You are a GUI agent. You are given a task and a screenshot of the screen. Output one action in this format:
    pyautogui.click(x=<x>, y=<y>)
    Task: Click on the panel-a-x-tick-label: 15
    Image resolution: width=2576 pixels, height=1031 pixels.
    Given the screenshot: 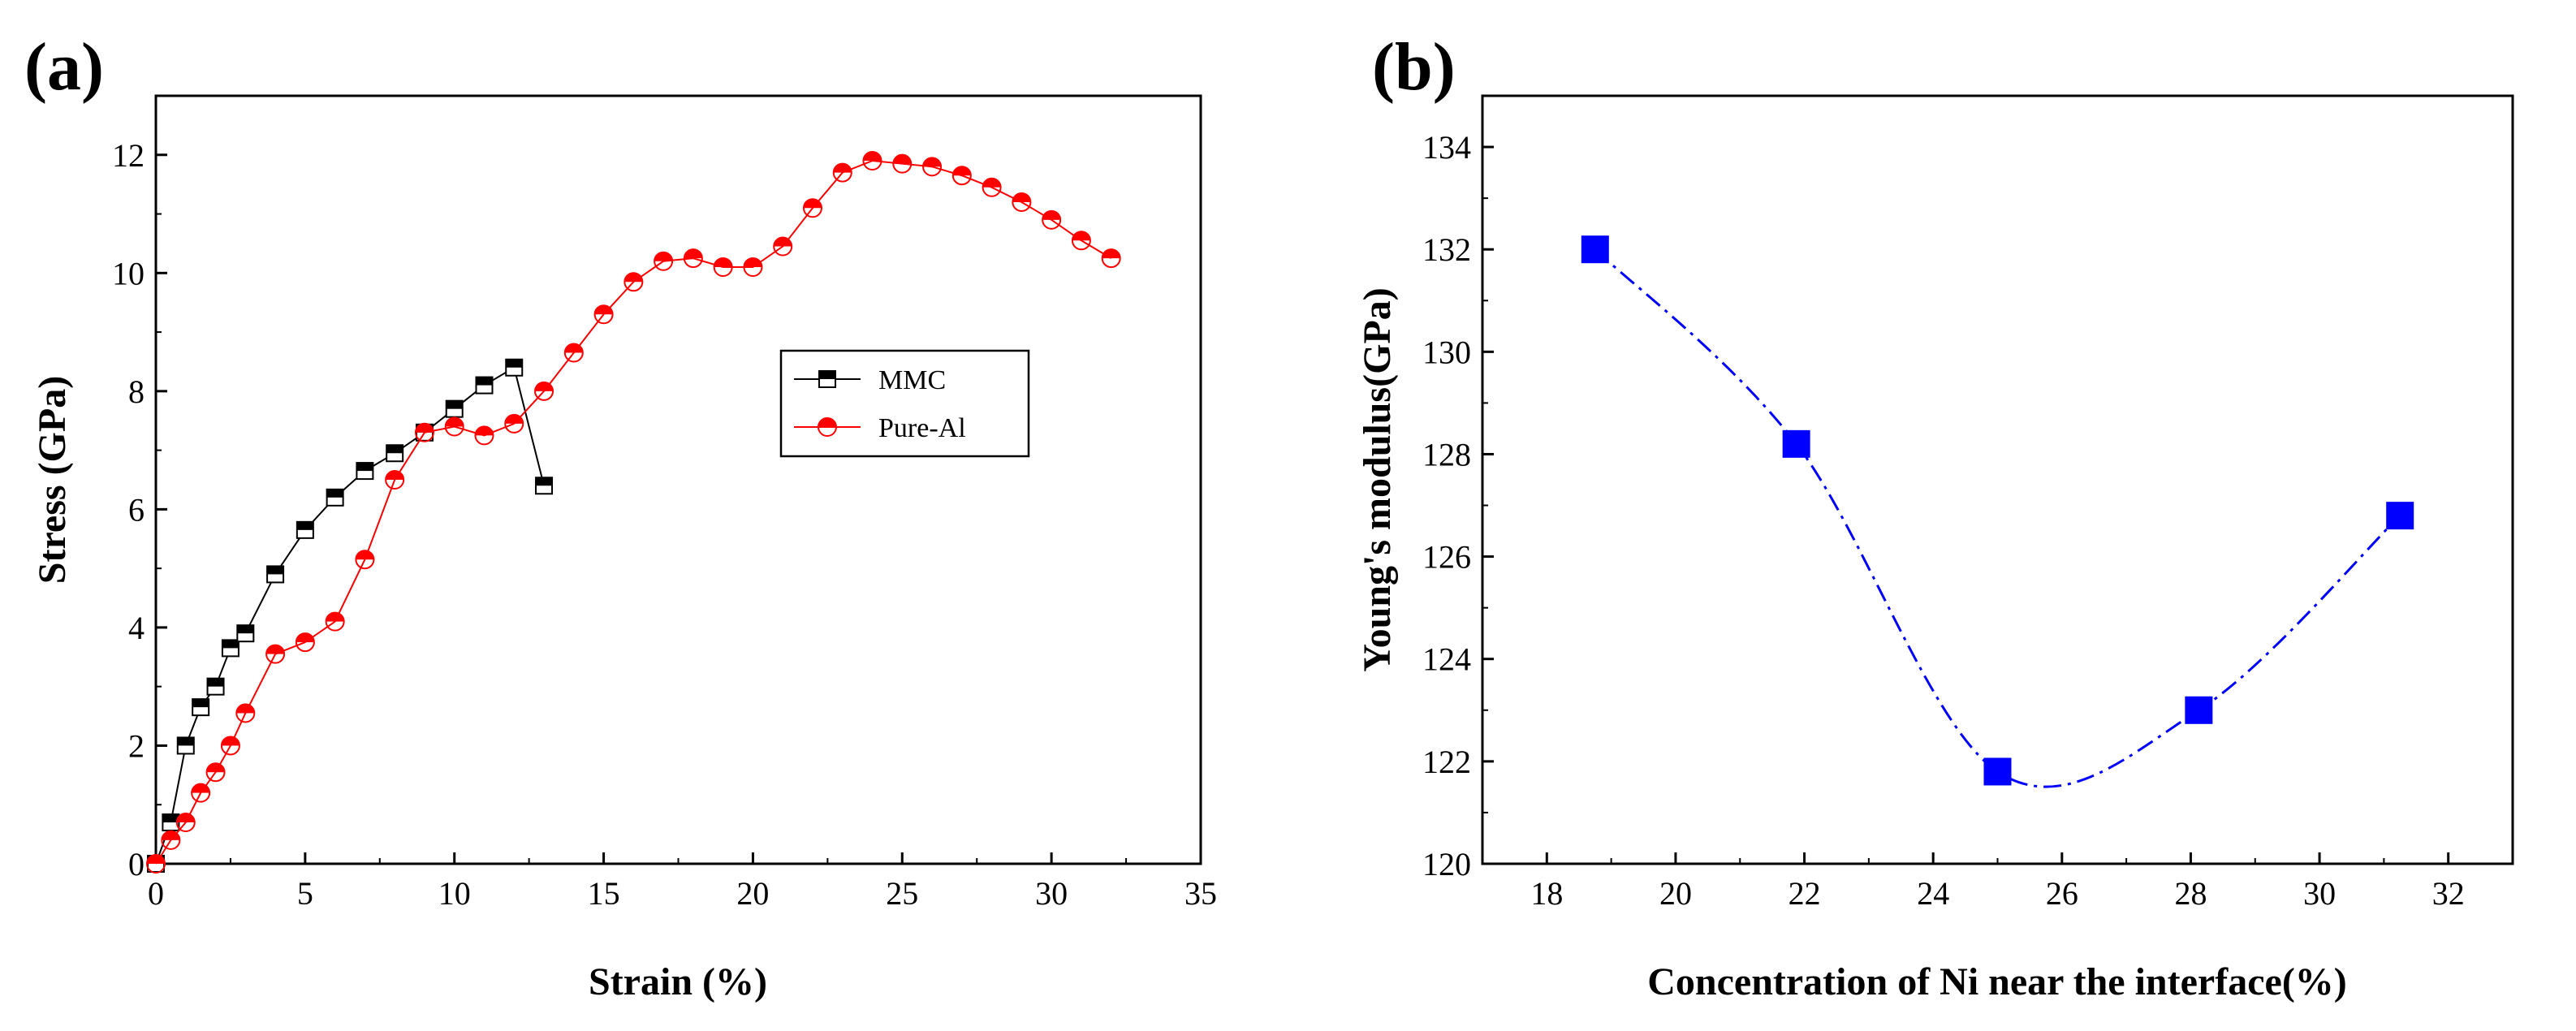 What is the action you would take?
    pyautogui.click(x=604, y=894)
    